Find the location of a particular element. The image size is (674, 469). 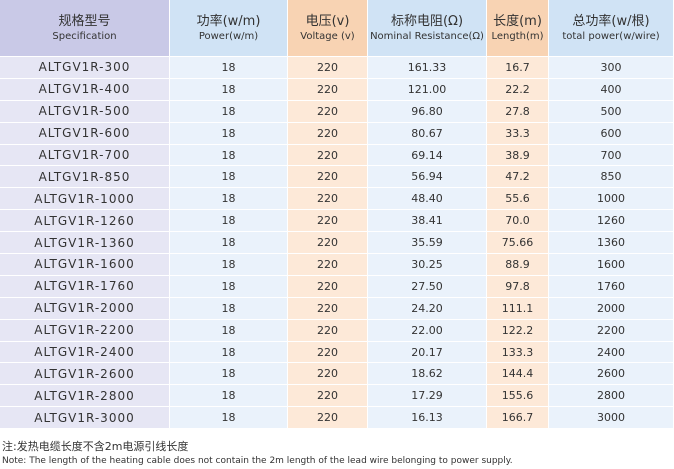

table-cell: 35.59 is located at coordinates (427, 243).